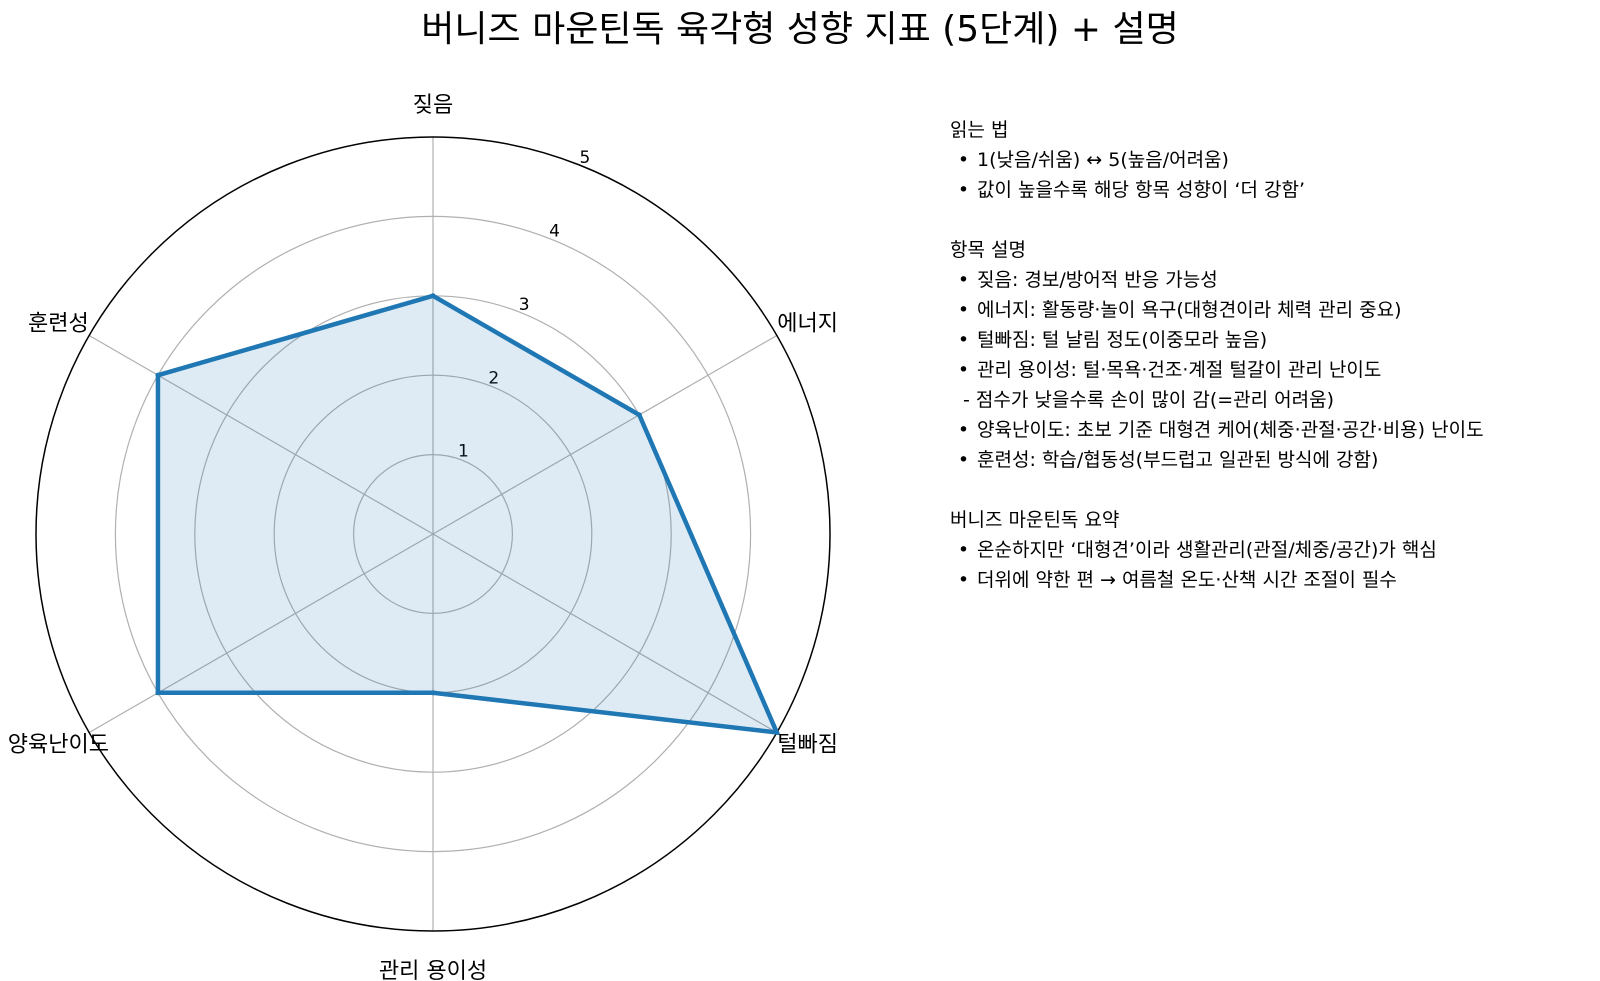 The width and height of the screenshot is (1600, 981). I want to click on note-heading: 읽는 법, so click(979, 130).